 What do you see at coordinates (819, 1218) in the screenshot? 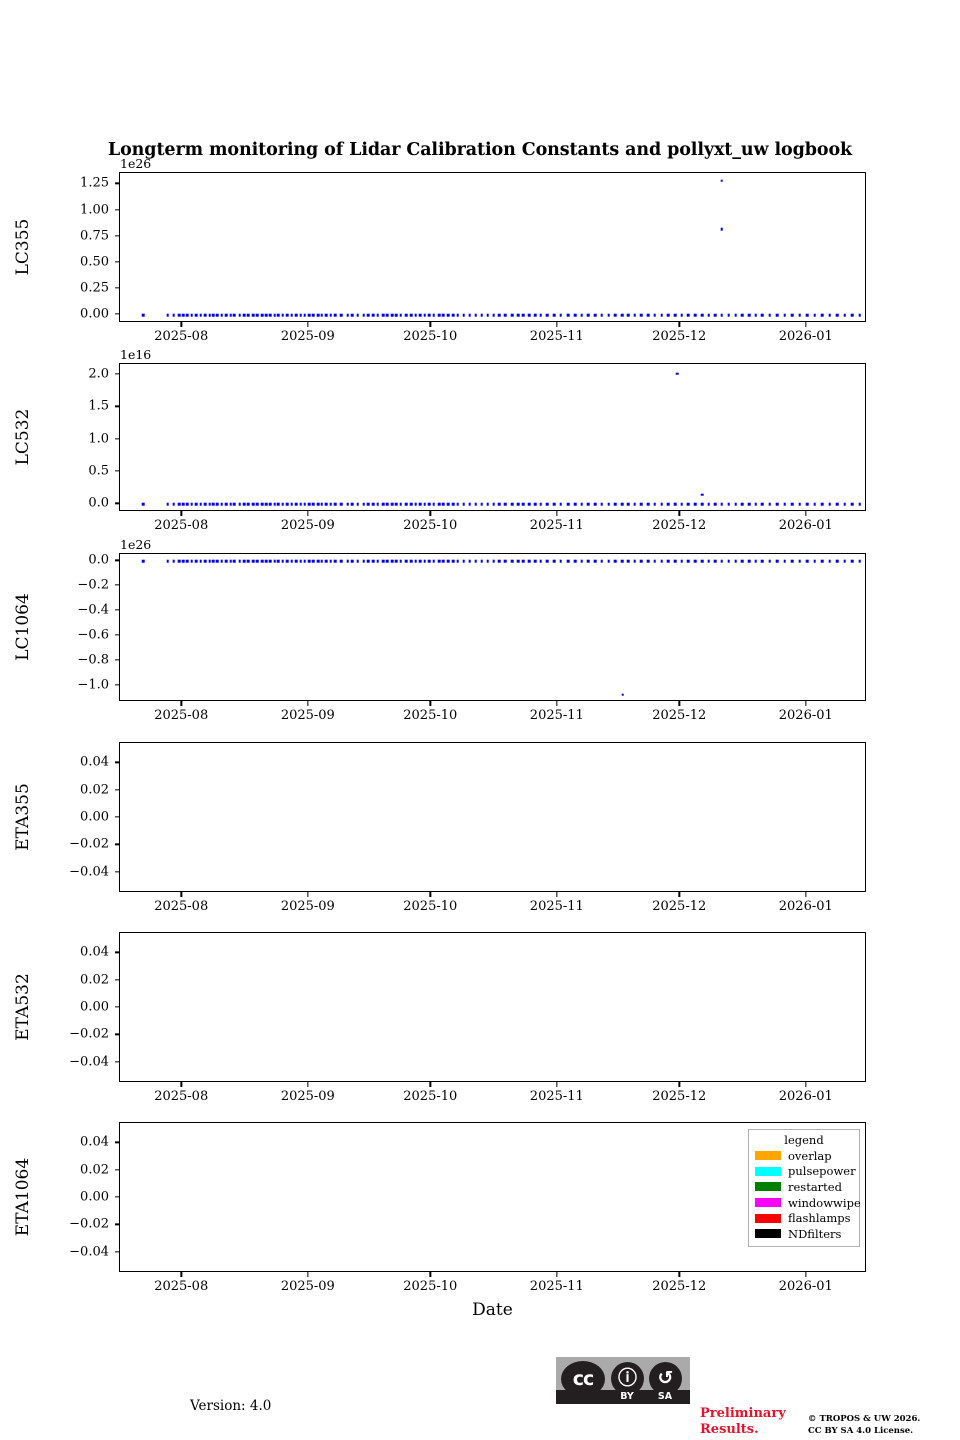
I see `legend-label: flashlamps` at bounding box center [819, 1218].